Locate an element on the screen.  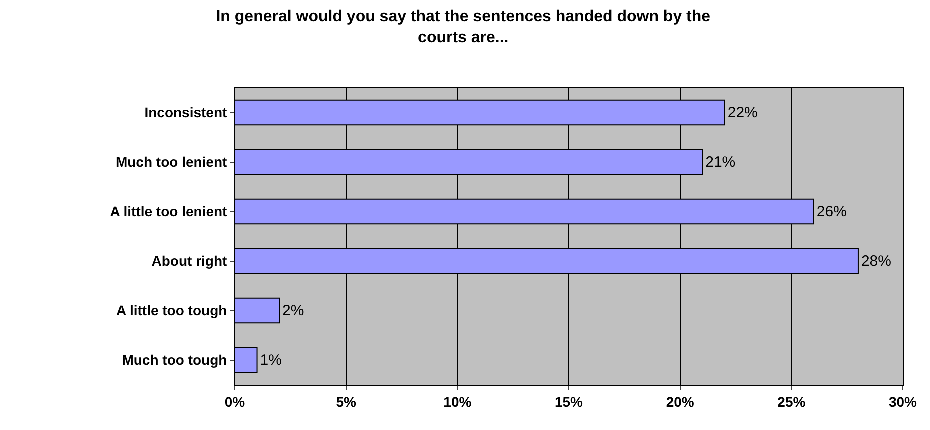
x-tick-label: 15% is located at coordinates (569, 402).